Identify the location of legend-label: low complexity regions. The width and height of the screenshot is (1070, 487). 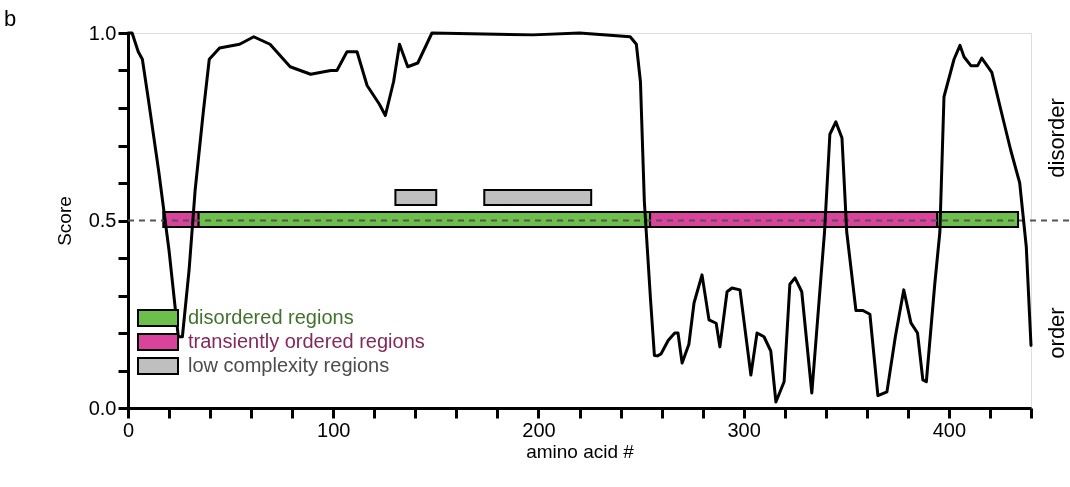
(289, 365).